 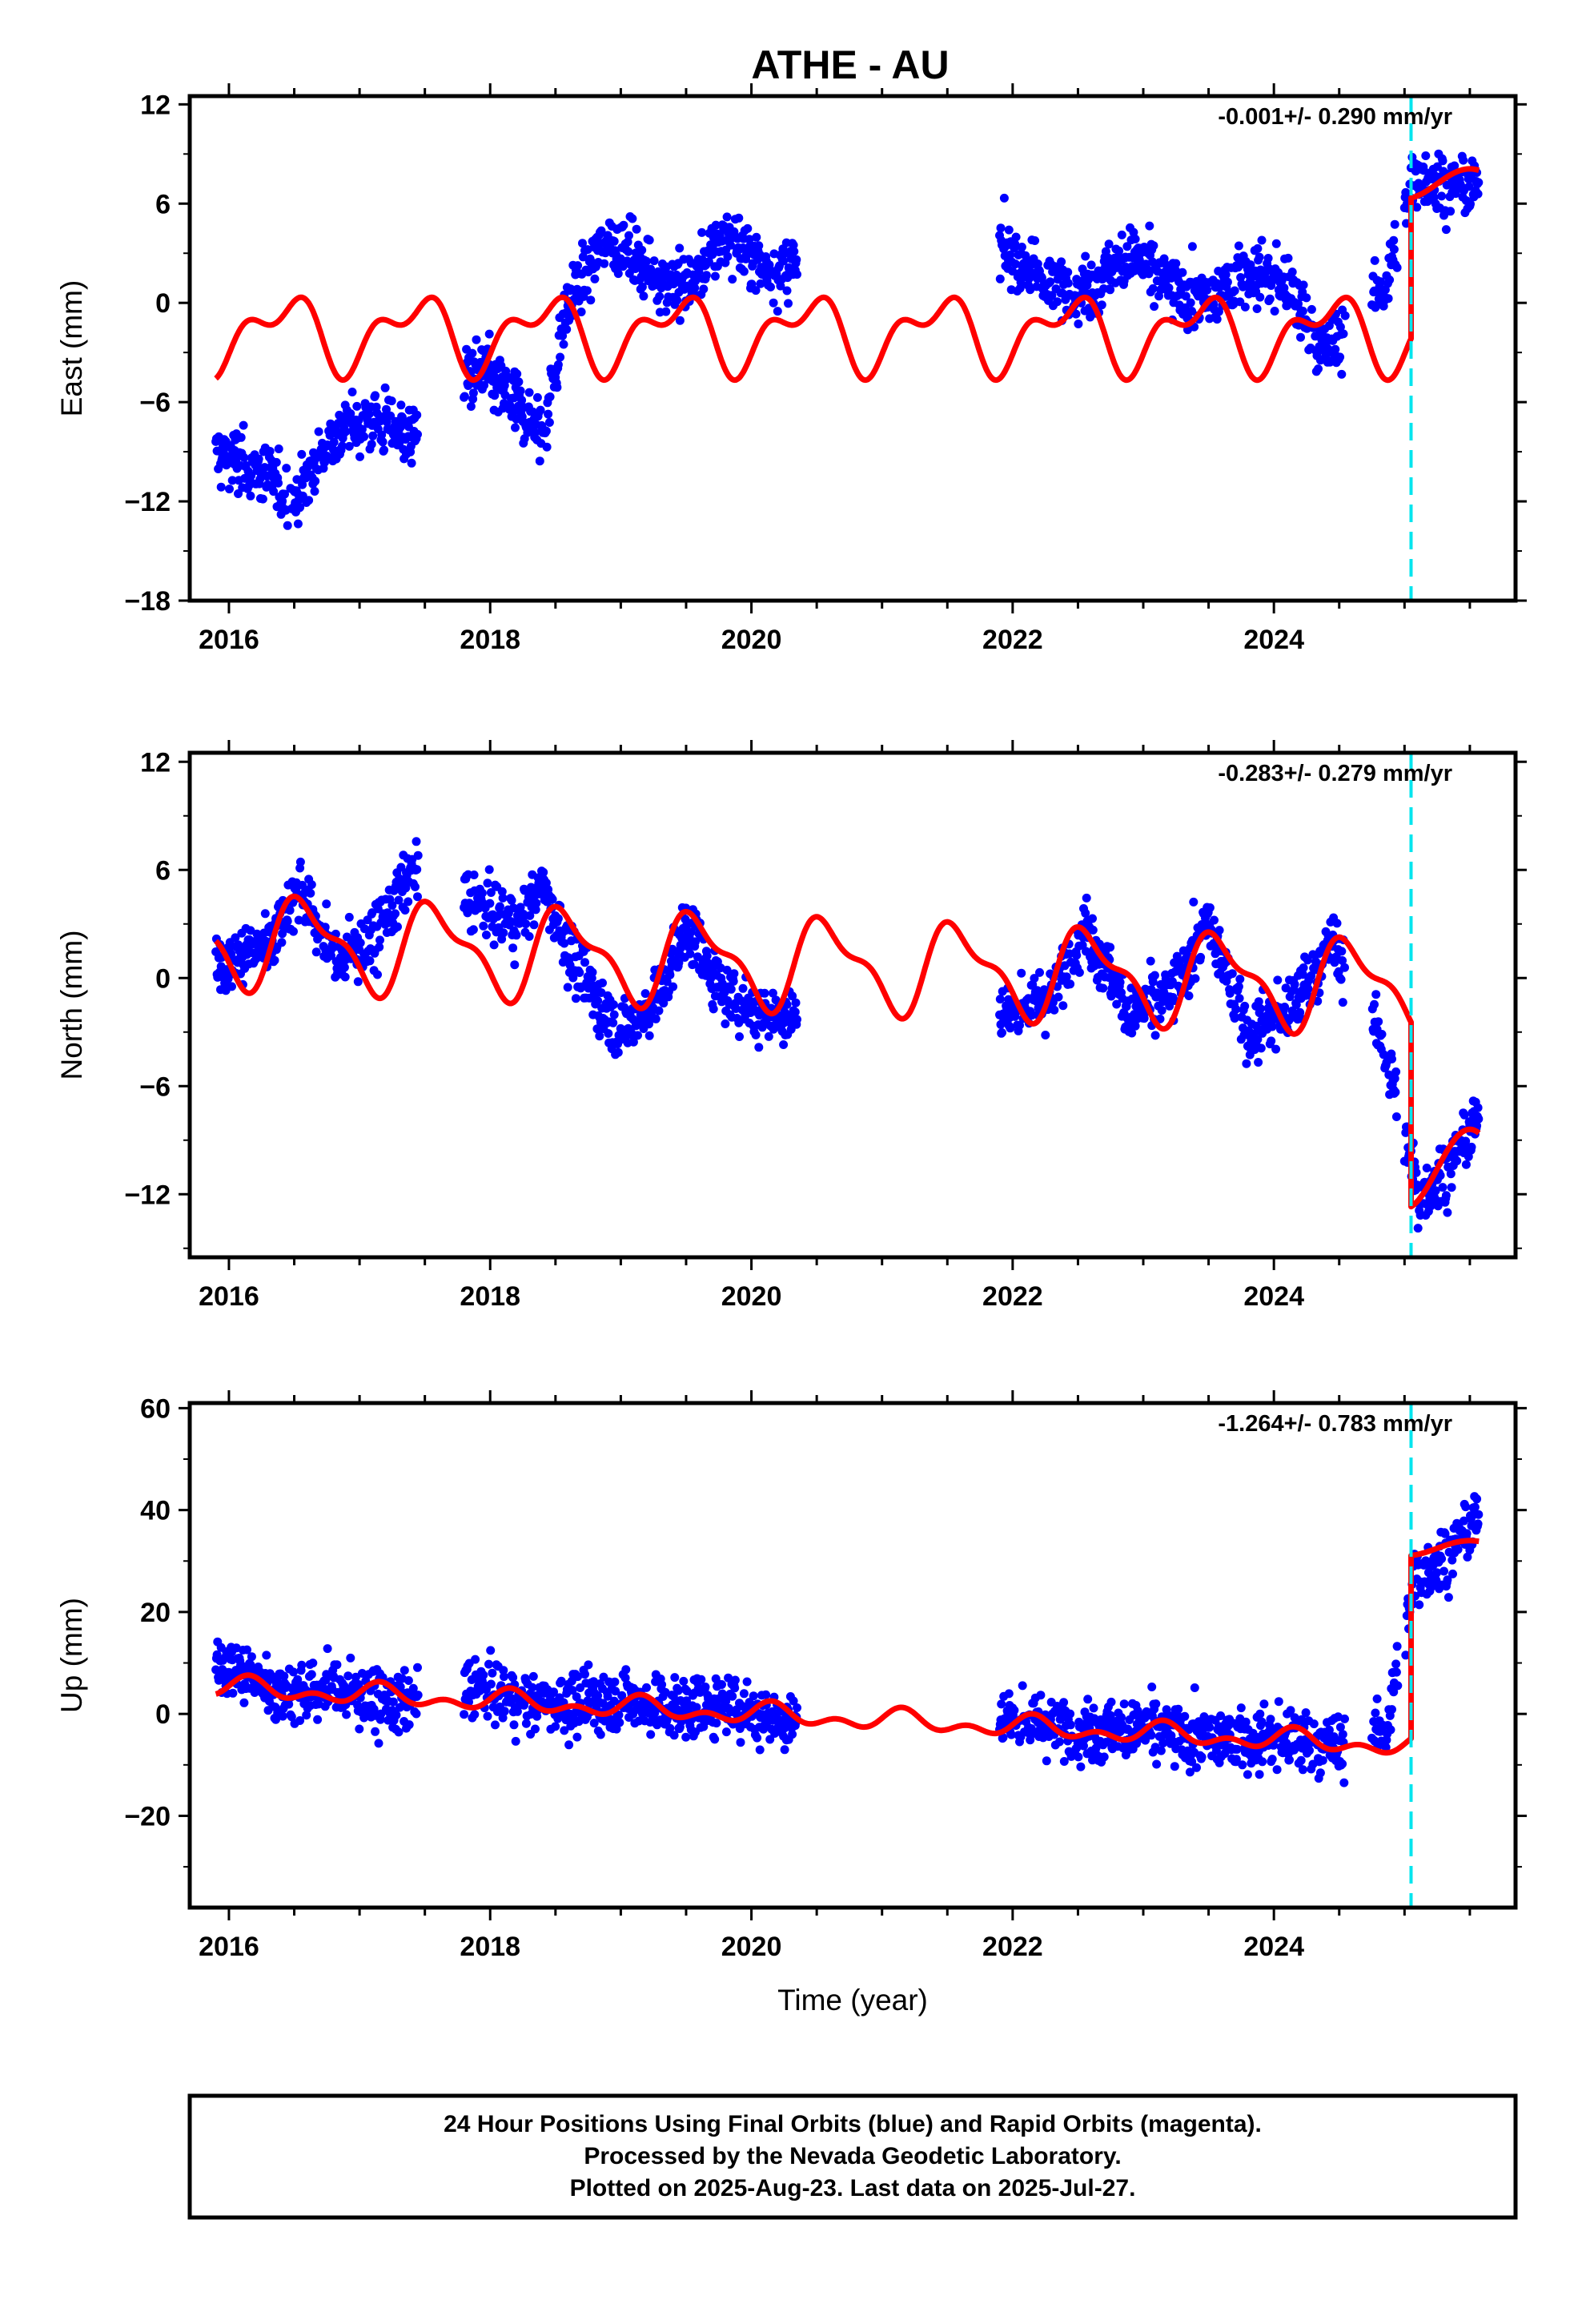 I want to click on y-tick-label: 12, so click(x=155, y=762).